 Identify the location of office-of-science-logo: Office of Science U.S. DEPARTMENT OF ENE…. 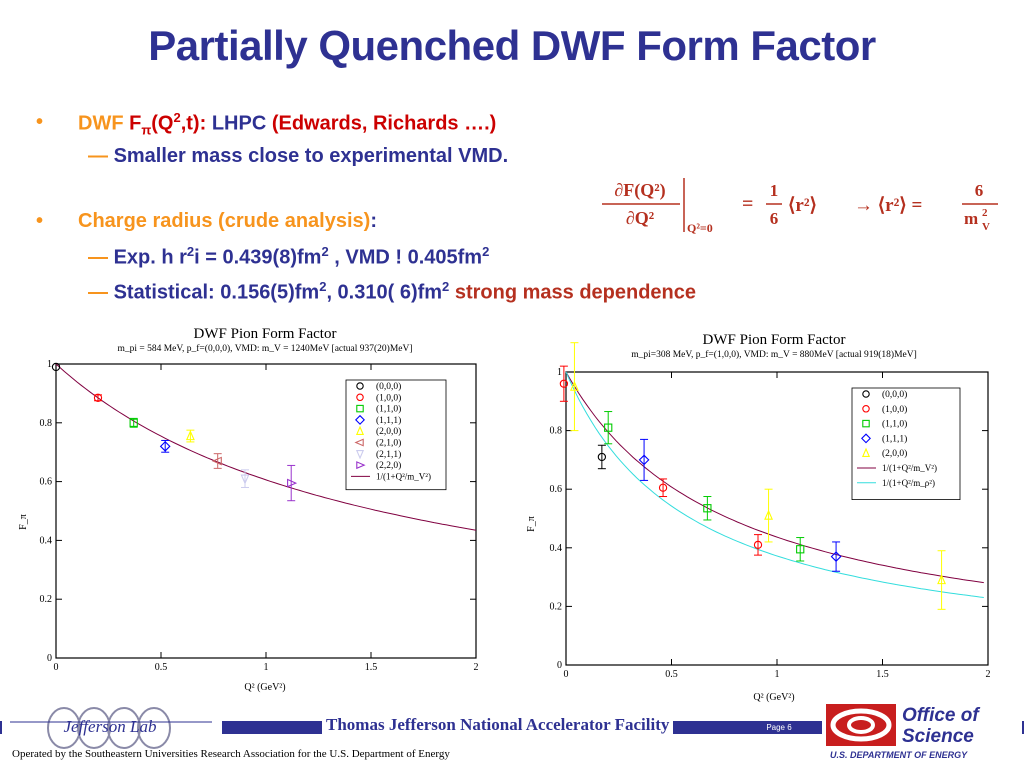
(922, 731).